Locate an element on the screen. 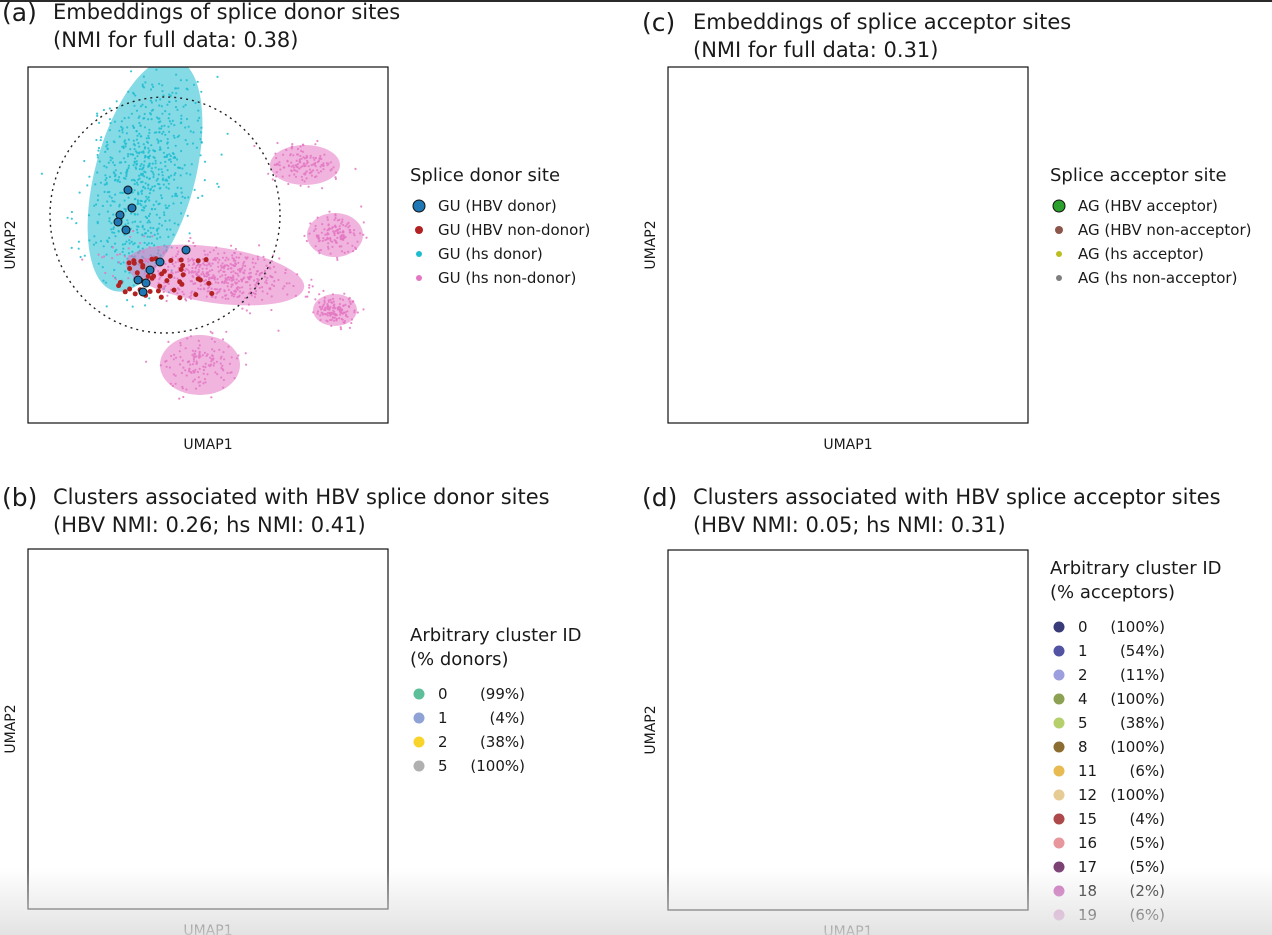  hbv-nondonor-point is located at coordinates (181, 260).